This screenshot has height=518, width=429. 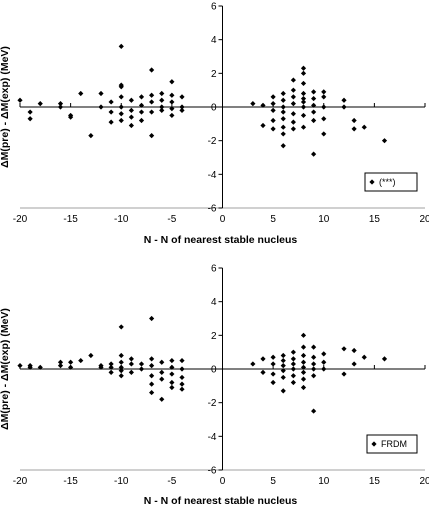 I want to click on y-axis-title: ΔM(pre) - ΔM(exp) (MeV), so click(x=5, y=369).